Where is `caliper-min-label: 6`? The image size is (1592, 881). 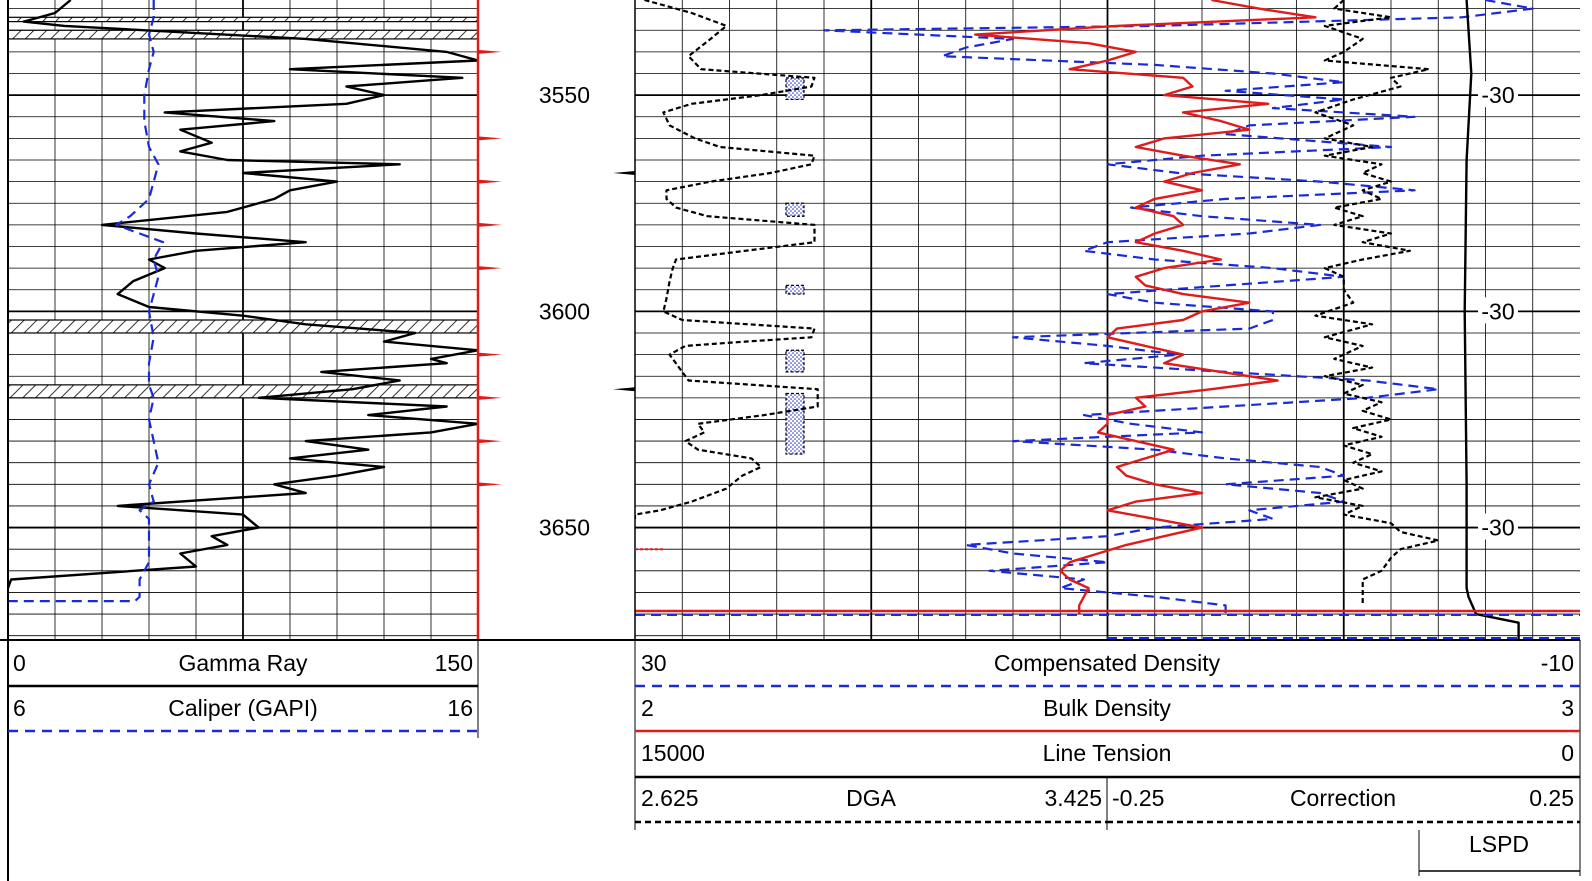 caliper-min-label: 6 is located at coordinates (19, 708).